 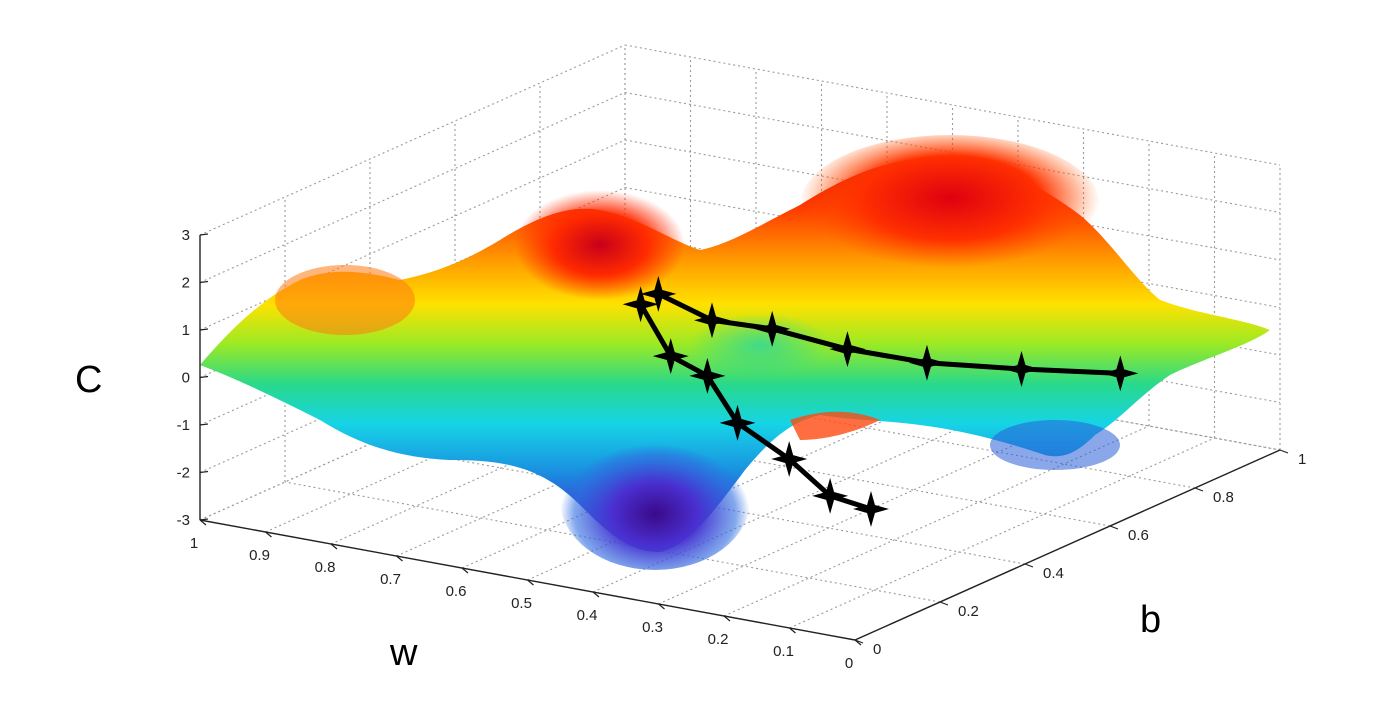 I want to click on x-tick-label: 0.2, so click(x=718, y=639).